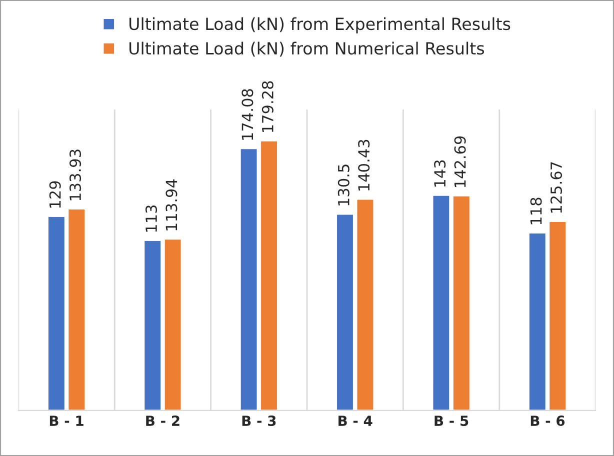 This screenshot has height=456, width=614. Describe the element at coordinates (364, 165) in the screenshot. I see `data-label: 140.43` at that location.